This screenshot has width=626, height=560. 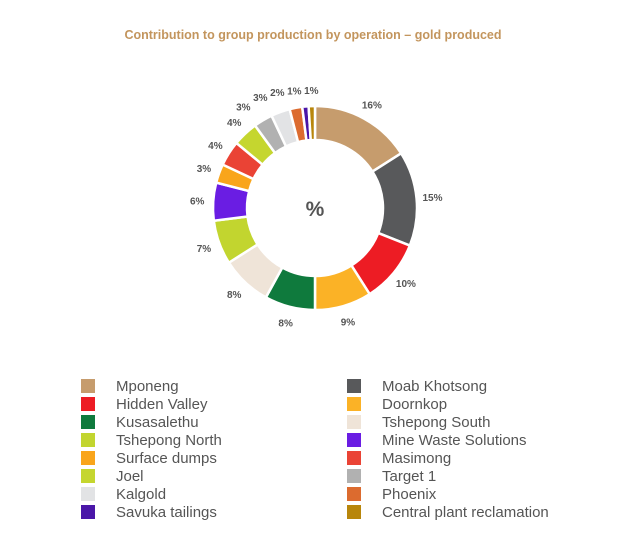 I want to click on data-label: 9%, so click(x=348, y=322).